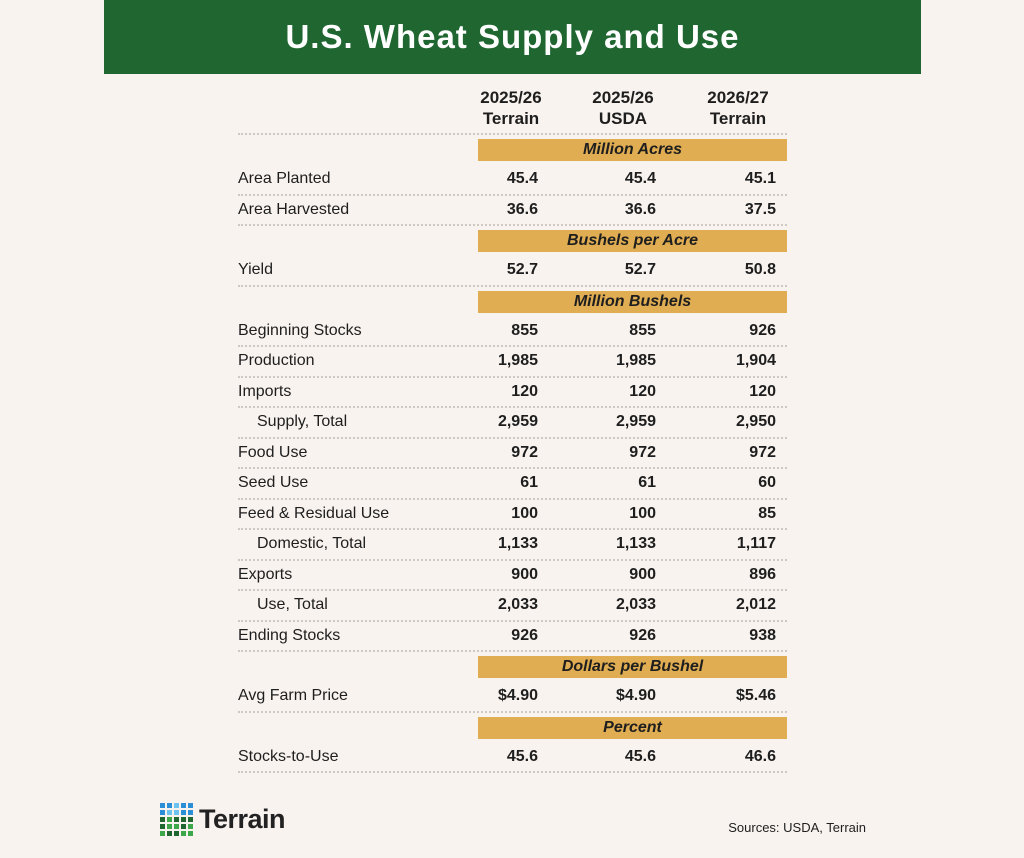  What do you see at coordinates (312, 544) in the screenshot?
I see `row-label: Domestic, Total` at bounding box center [312, 544].